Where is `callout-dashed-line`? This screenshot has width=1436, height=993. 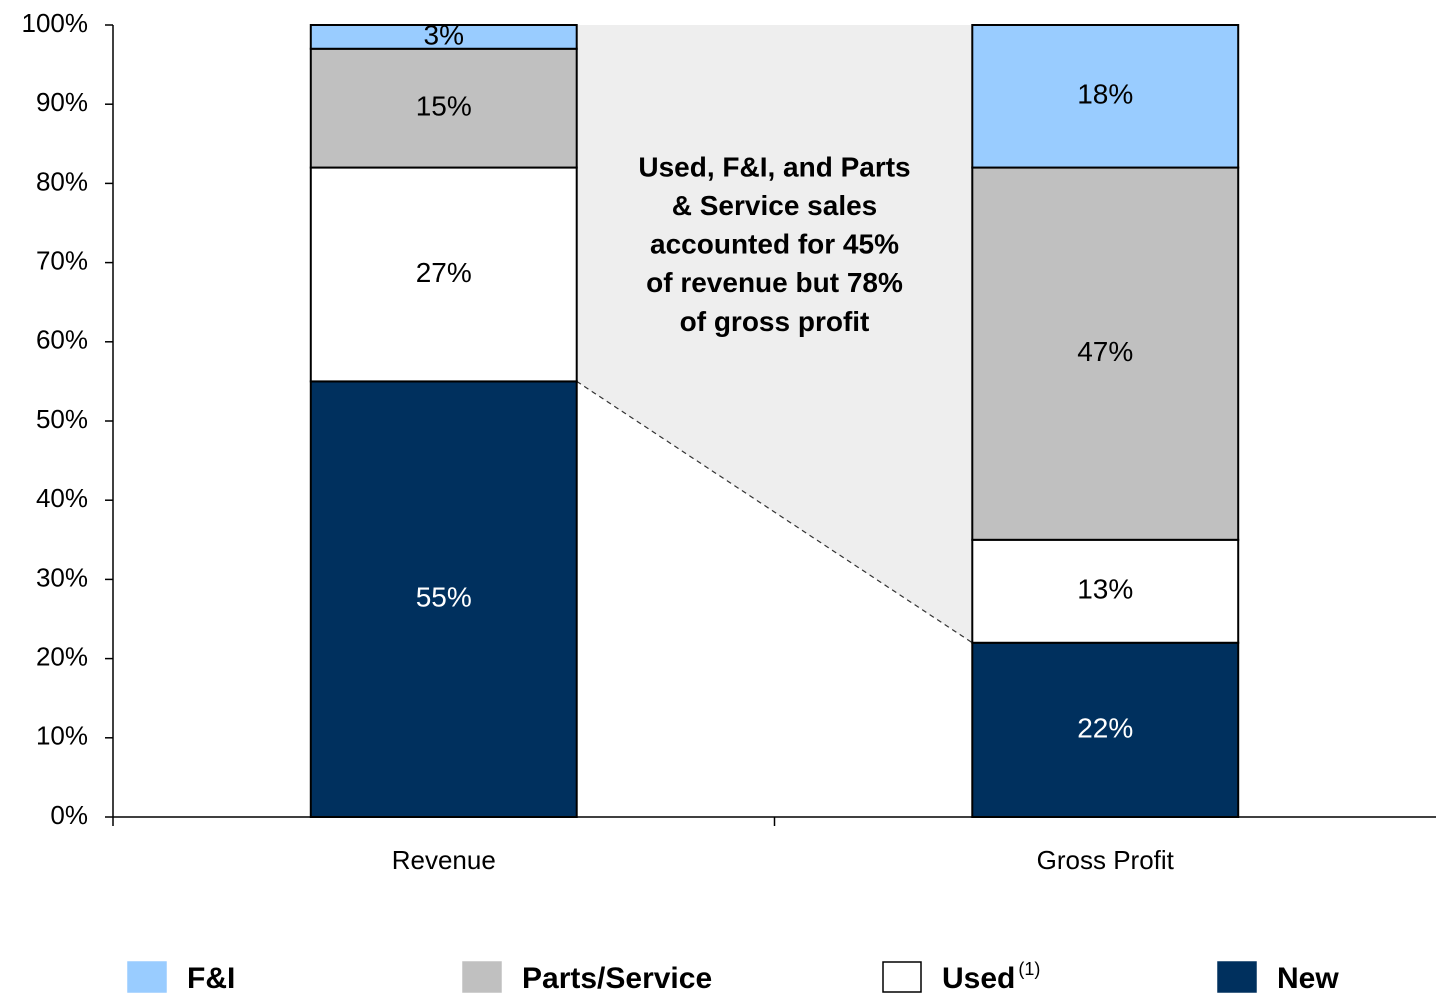
callout-dashed-line is located at coordinates (774, 512).